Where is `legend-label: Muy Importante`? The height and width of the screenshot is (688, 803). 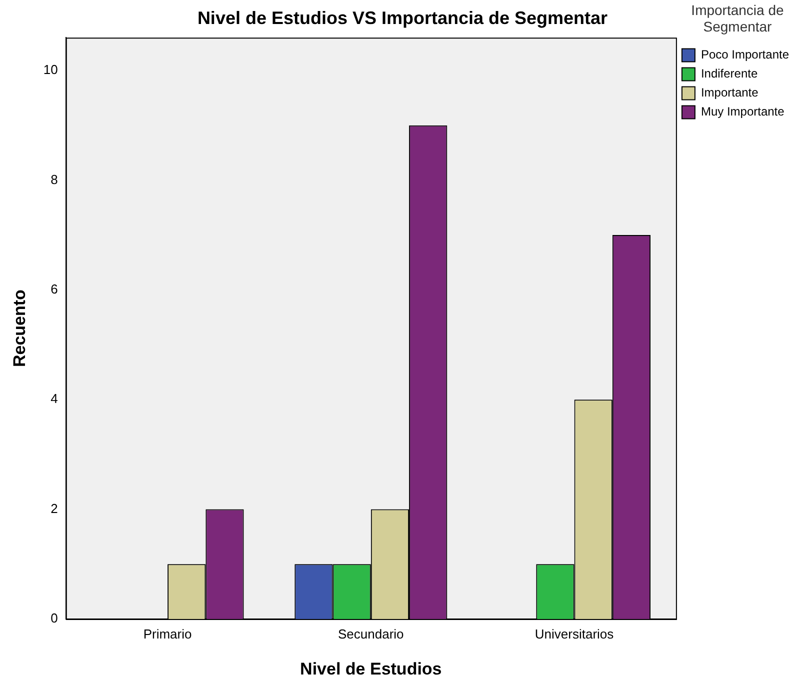
legend-label: Muy Importante is located at coordinates (742, 111).